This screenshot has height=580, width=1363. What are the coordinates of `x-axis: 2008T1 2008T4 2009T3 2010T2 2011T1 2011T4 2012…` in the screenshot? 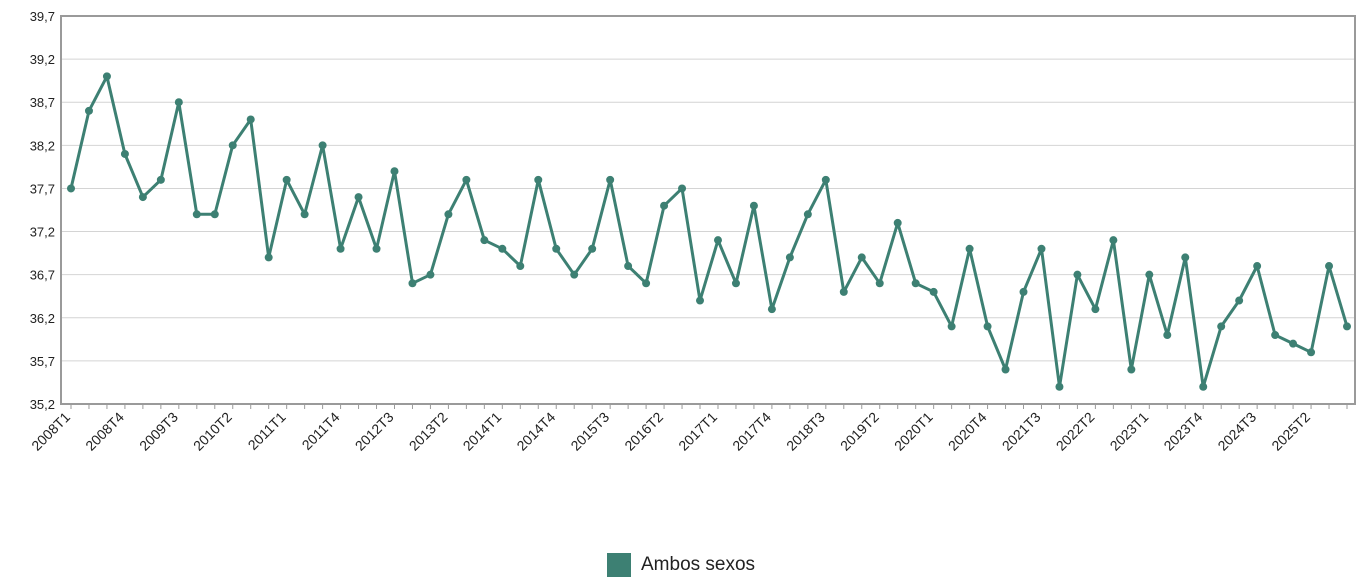 It's located at (688, 429).